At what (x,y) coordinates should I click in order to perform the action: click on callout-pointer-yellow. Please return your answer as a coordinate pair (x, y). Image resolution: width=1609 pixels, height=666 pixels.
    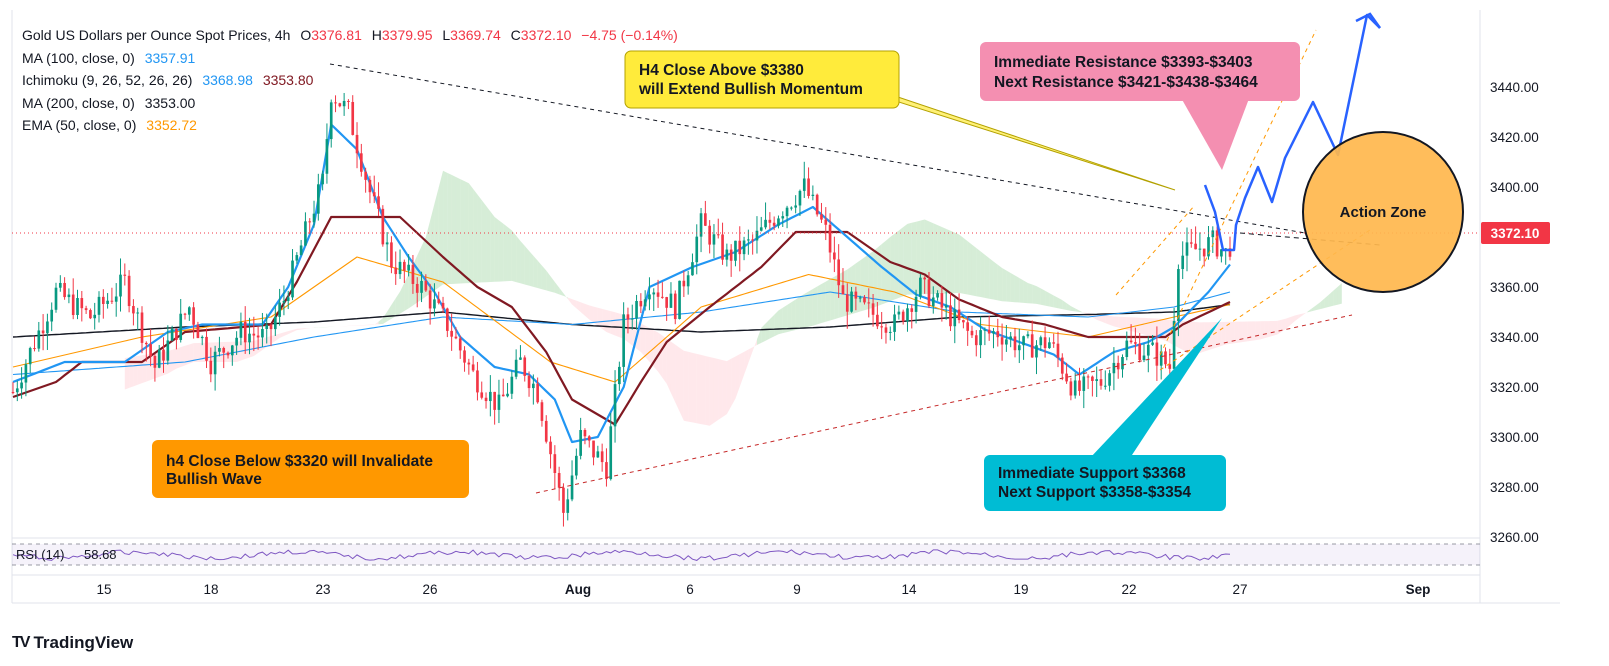
    Looking at the image, I should click on (1027, 143).